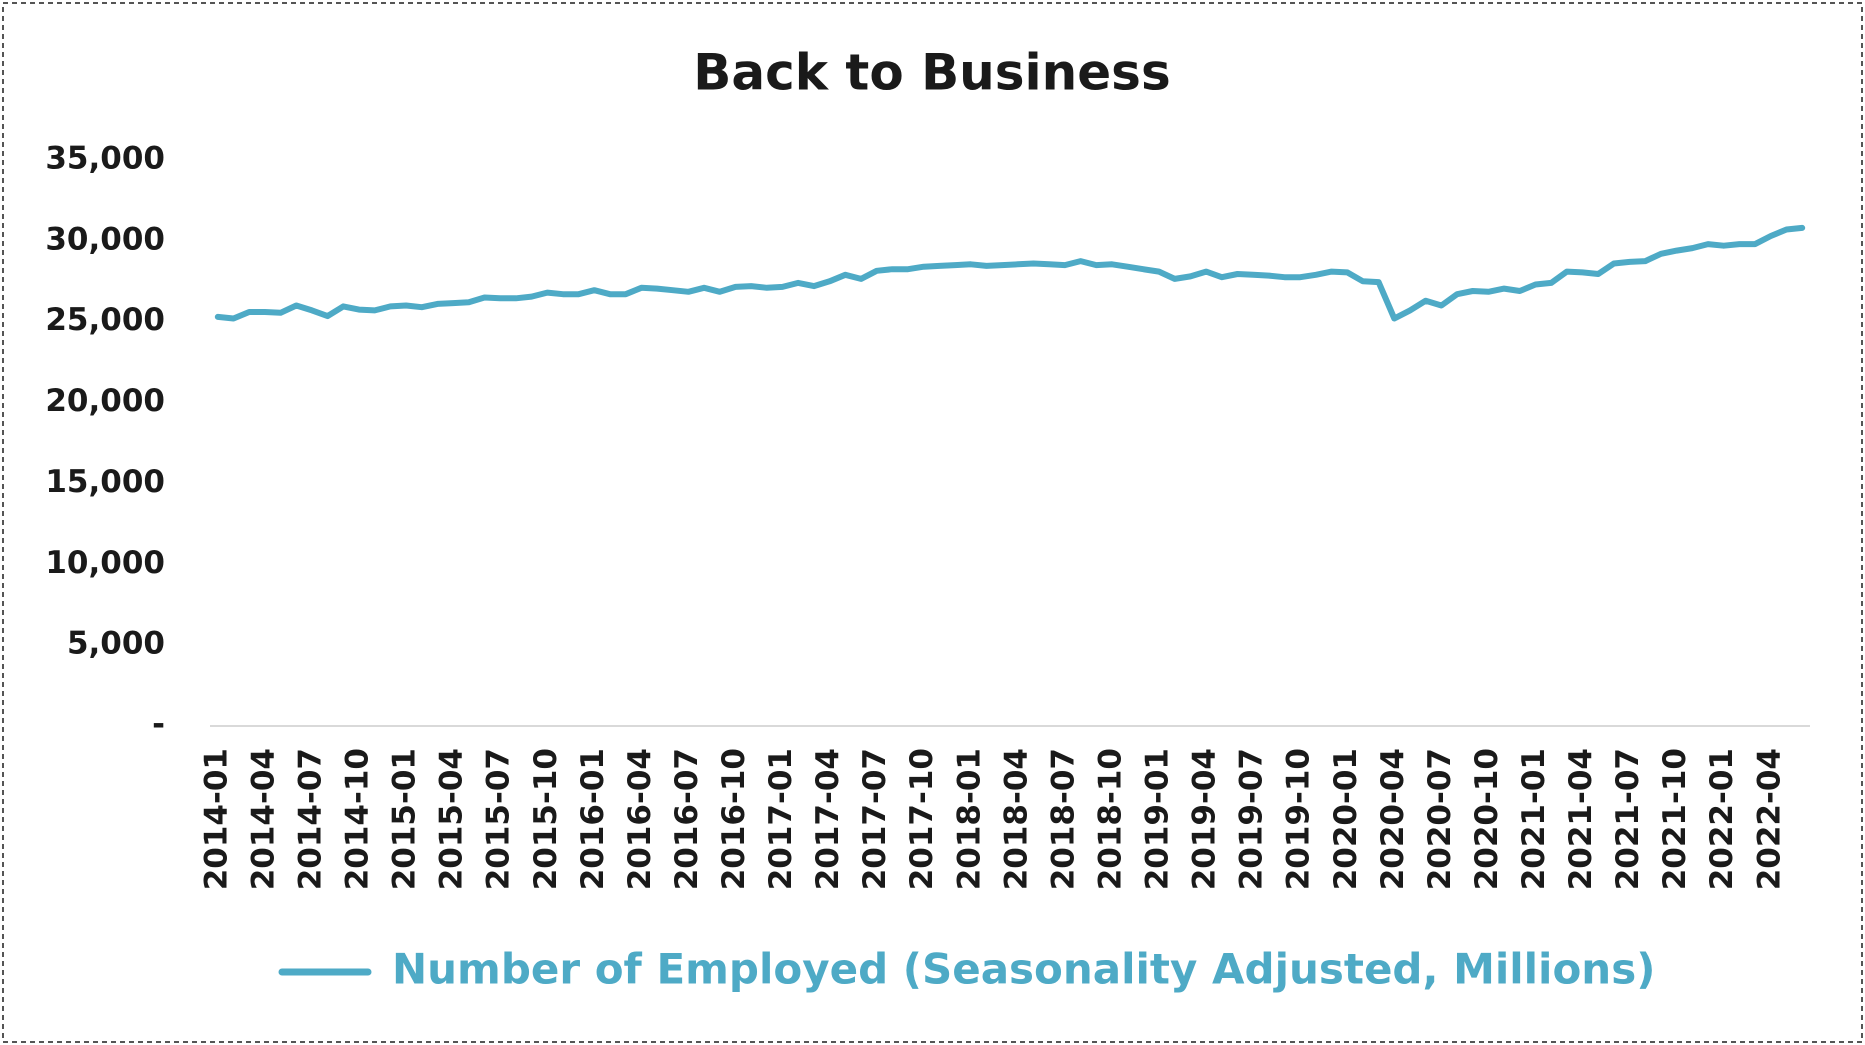  I want to click on y-tick-label: 25,000, so click(105, 320).